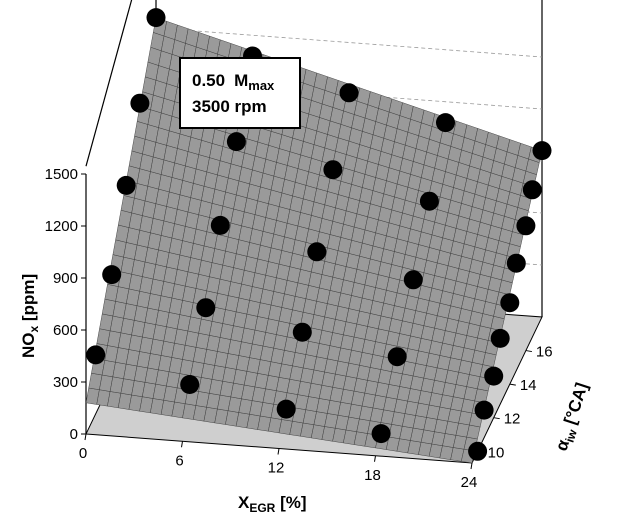 The width and height of the screenshot is (617, 524). Describe the element at coordinates (65, 278) in the screenshot. I see `z-tick-label: 900` at that location.